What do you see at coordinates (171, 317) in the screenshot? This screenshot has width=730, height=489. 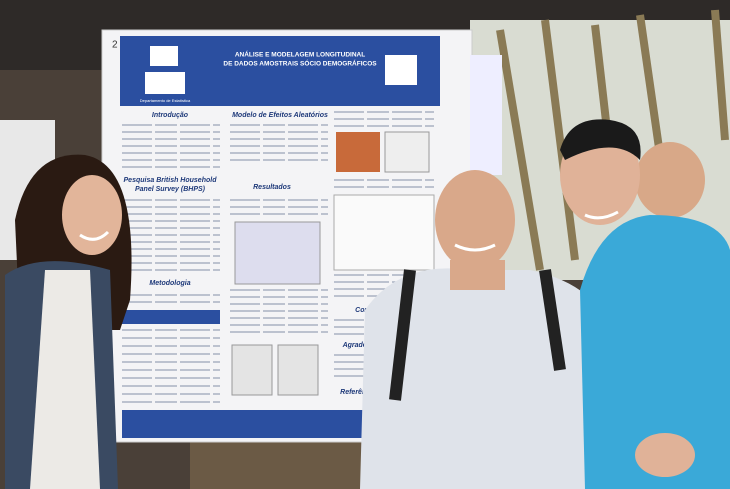 I see `highlight-box` at bounding box center [171, 317].